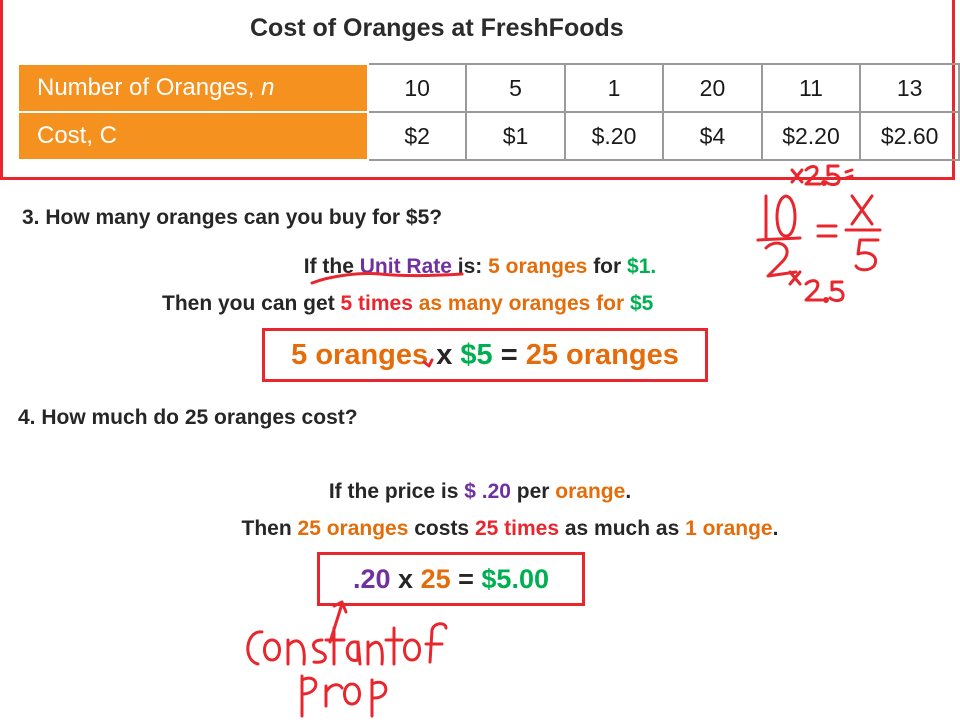  I want to click on q3-unit-rate-line: If the Unit Rate is: 5 oranges for $1., so click(480, 266).